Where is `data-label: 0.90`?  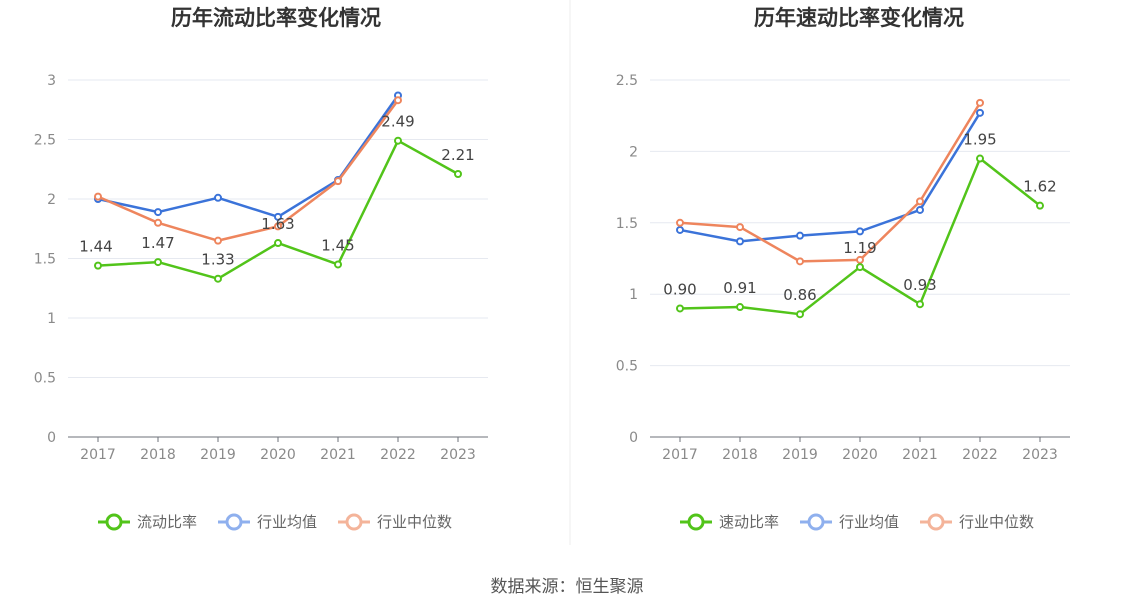 data-label: 0.90 is located at coordinates (679, 289).